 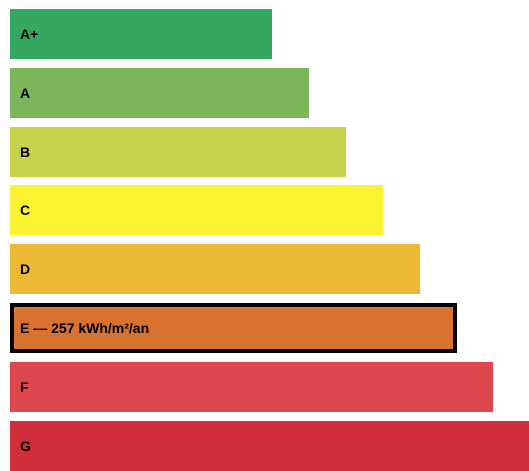 I want to click on rating-label-c: C, so click(x=25, y=210).